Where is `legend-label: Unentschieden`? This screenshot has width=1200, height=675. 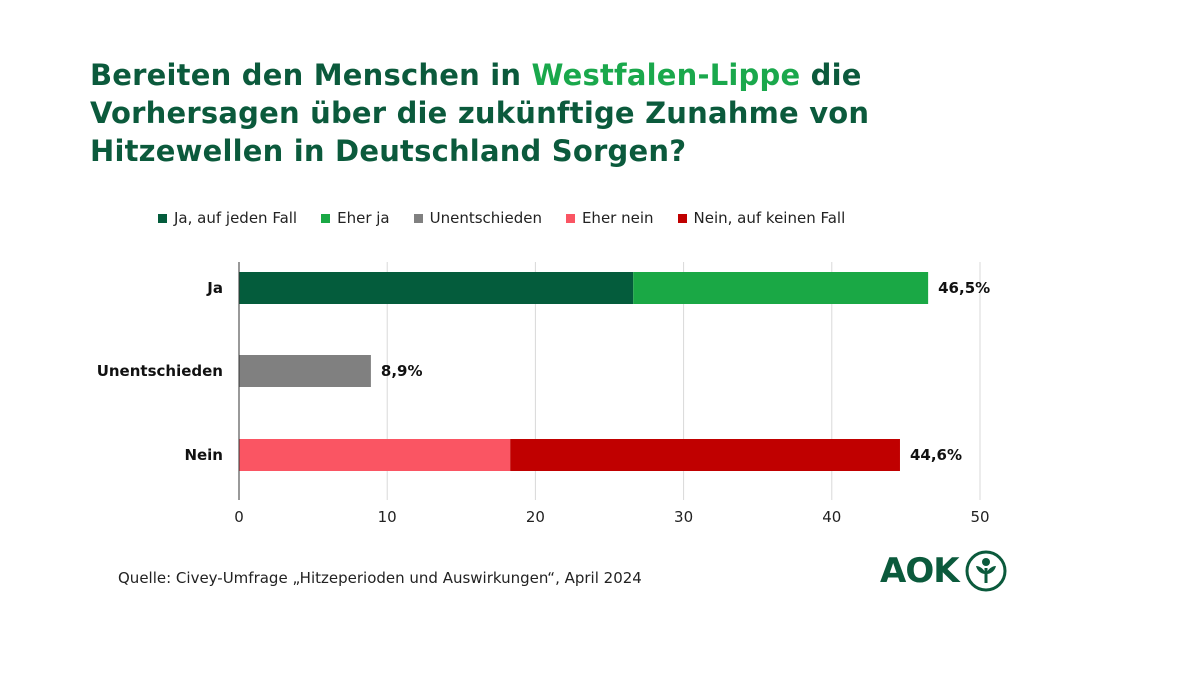
legend-label: Unentschieden is located at coordinates (485, 218).